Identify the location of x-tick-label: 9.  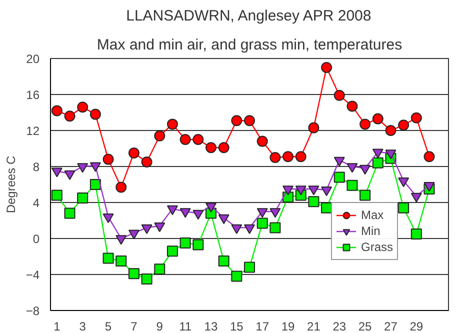
(160, 326).